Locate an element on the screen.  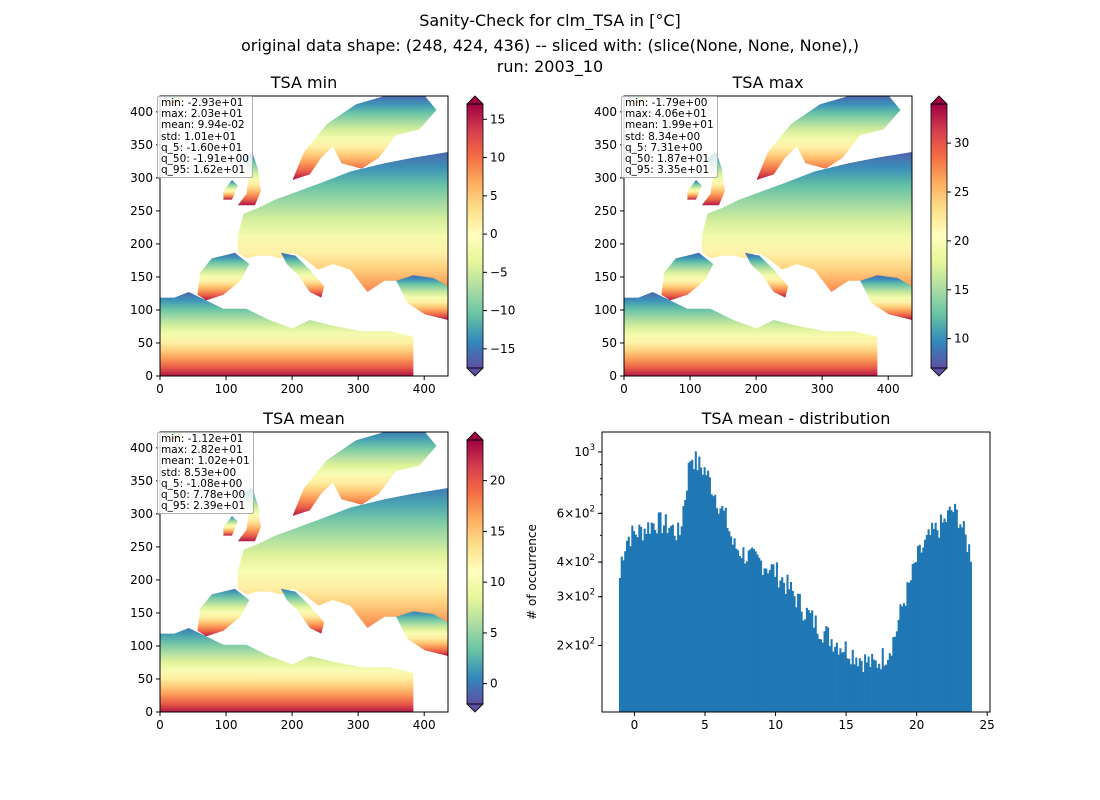
stats-line: std: 8.53e+00 is located at coordinates (199, 472).